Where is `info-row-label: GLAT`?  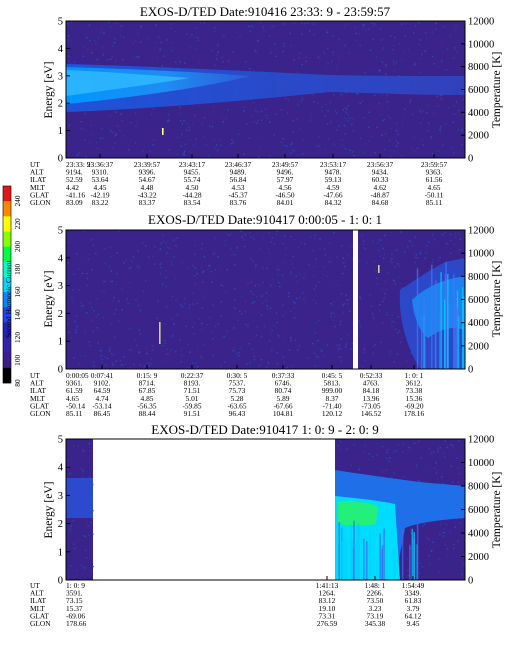 info-row-label: GLAT is located at coordinates (39, 615).